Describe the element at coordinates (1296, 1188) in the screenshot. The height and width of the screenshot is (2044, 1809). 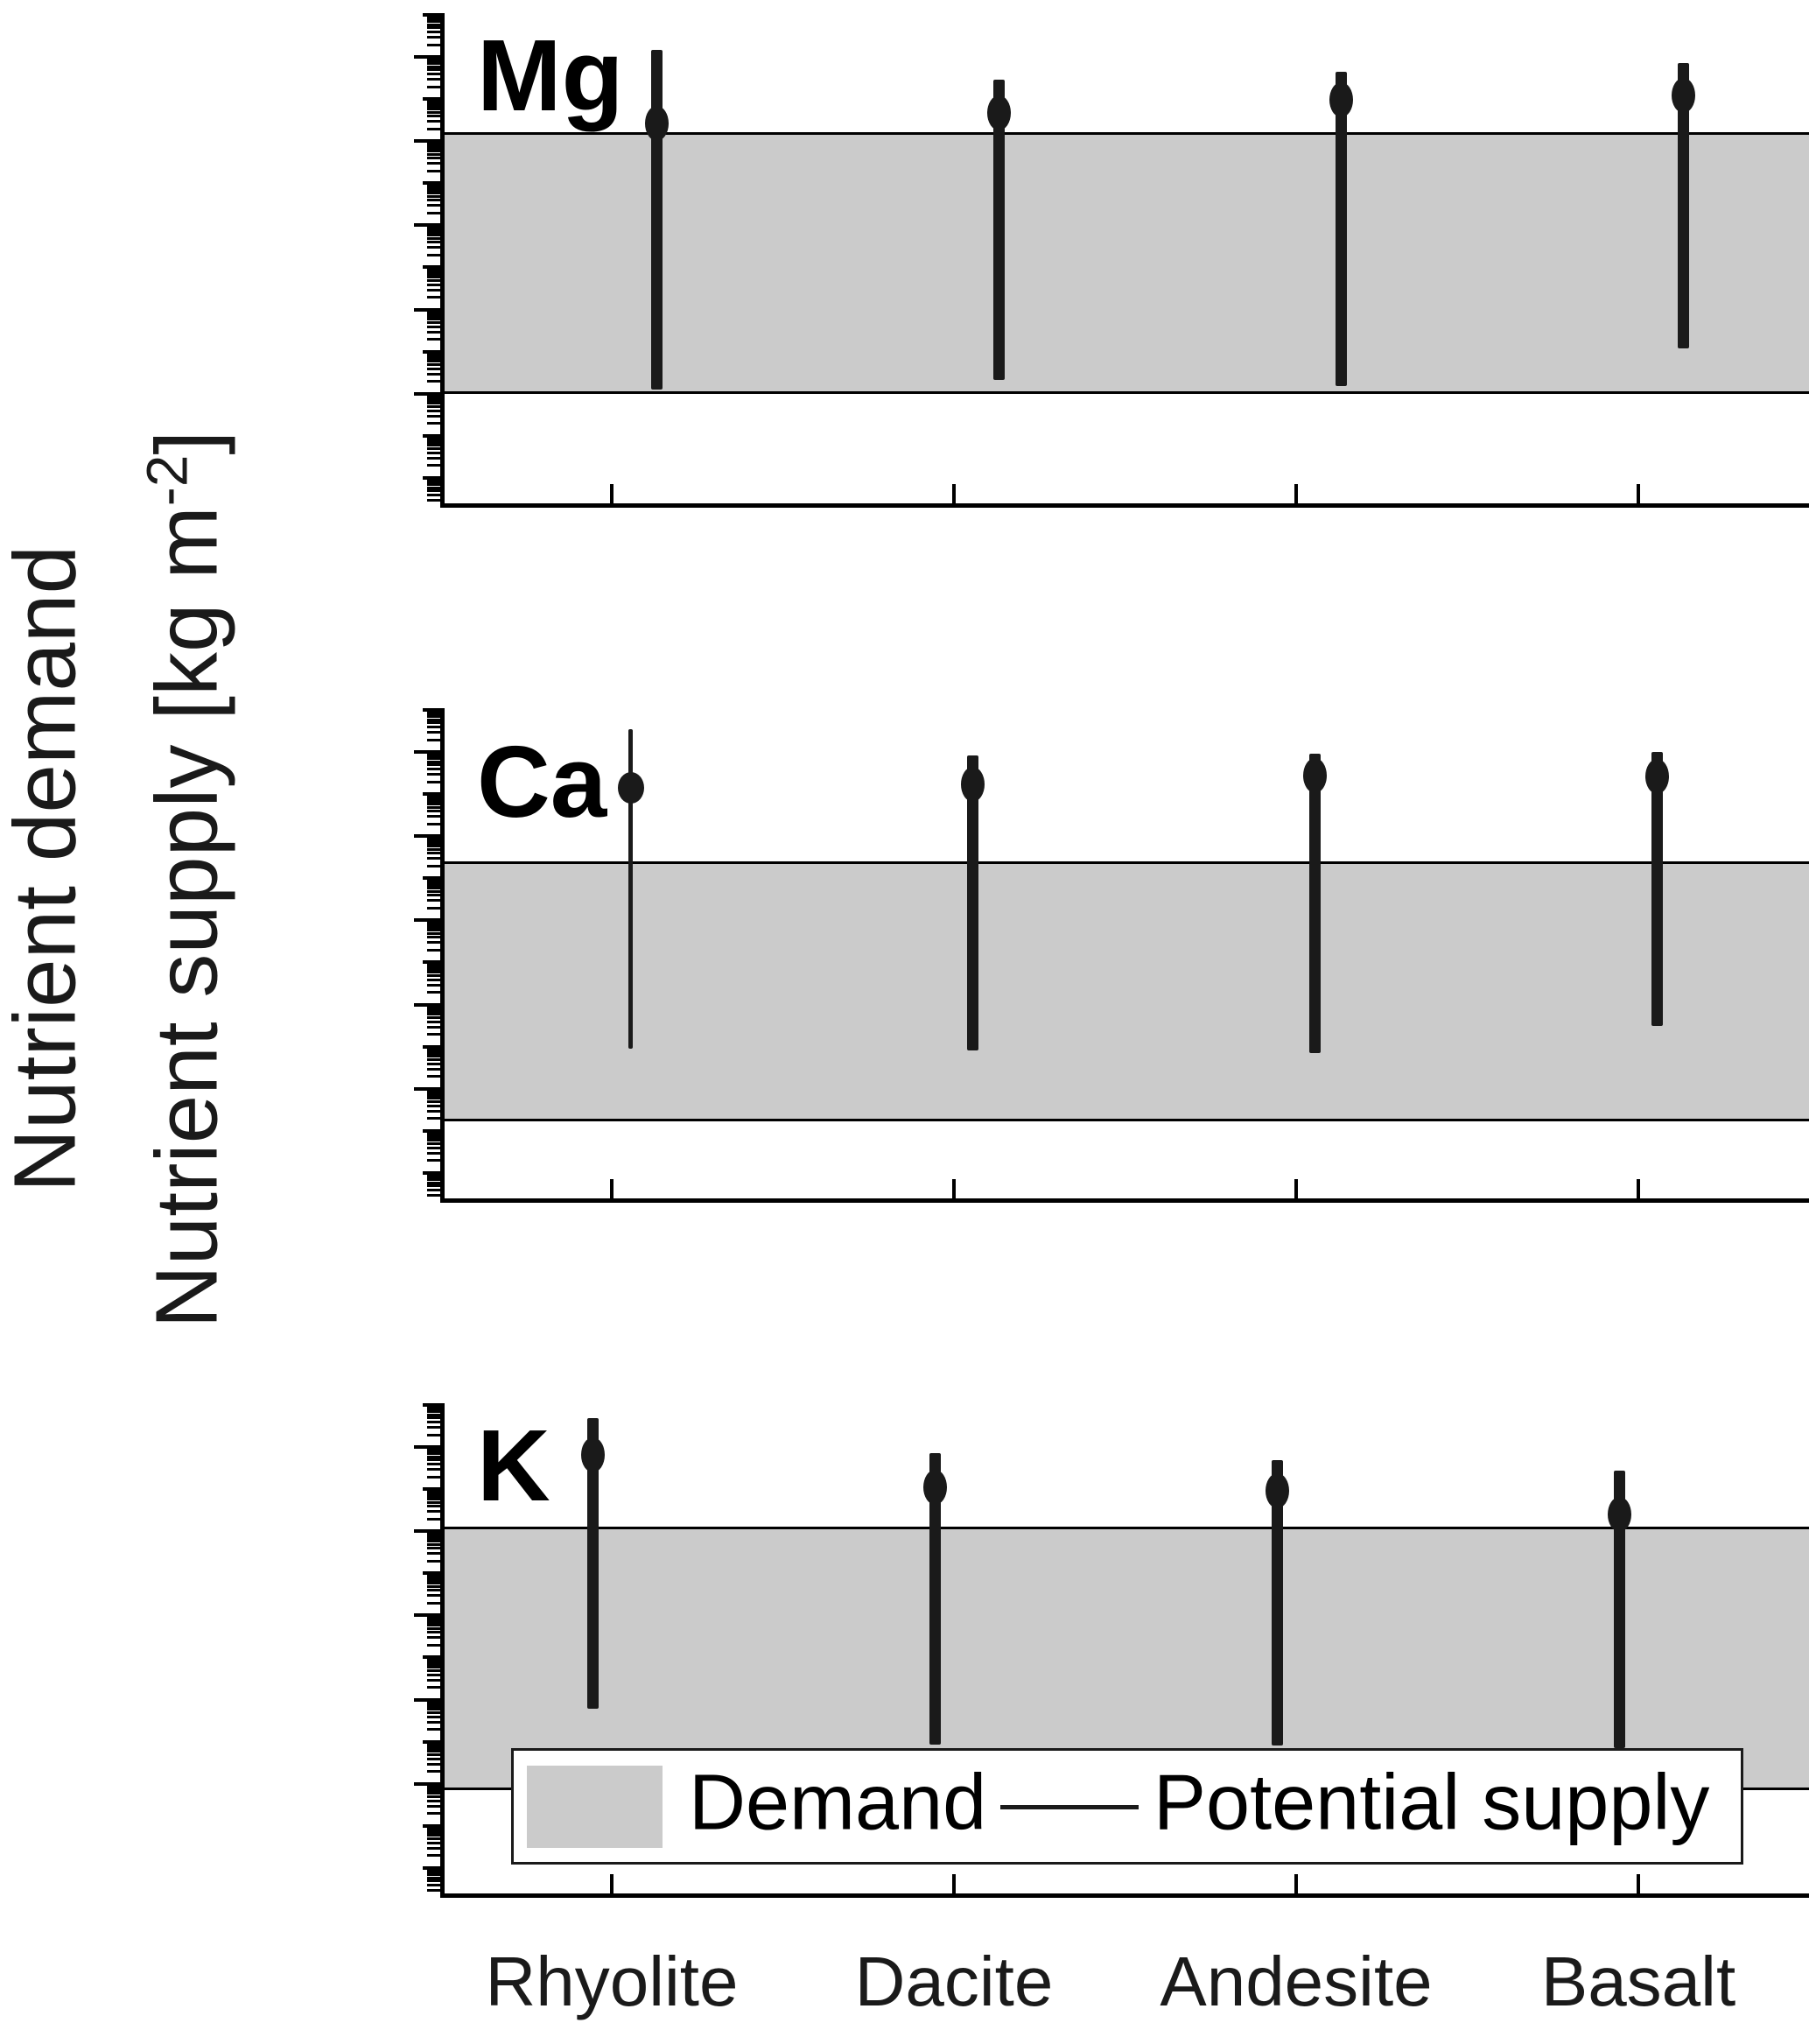
I see `x-tick-andesite` at that location.